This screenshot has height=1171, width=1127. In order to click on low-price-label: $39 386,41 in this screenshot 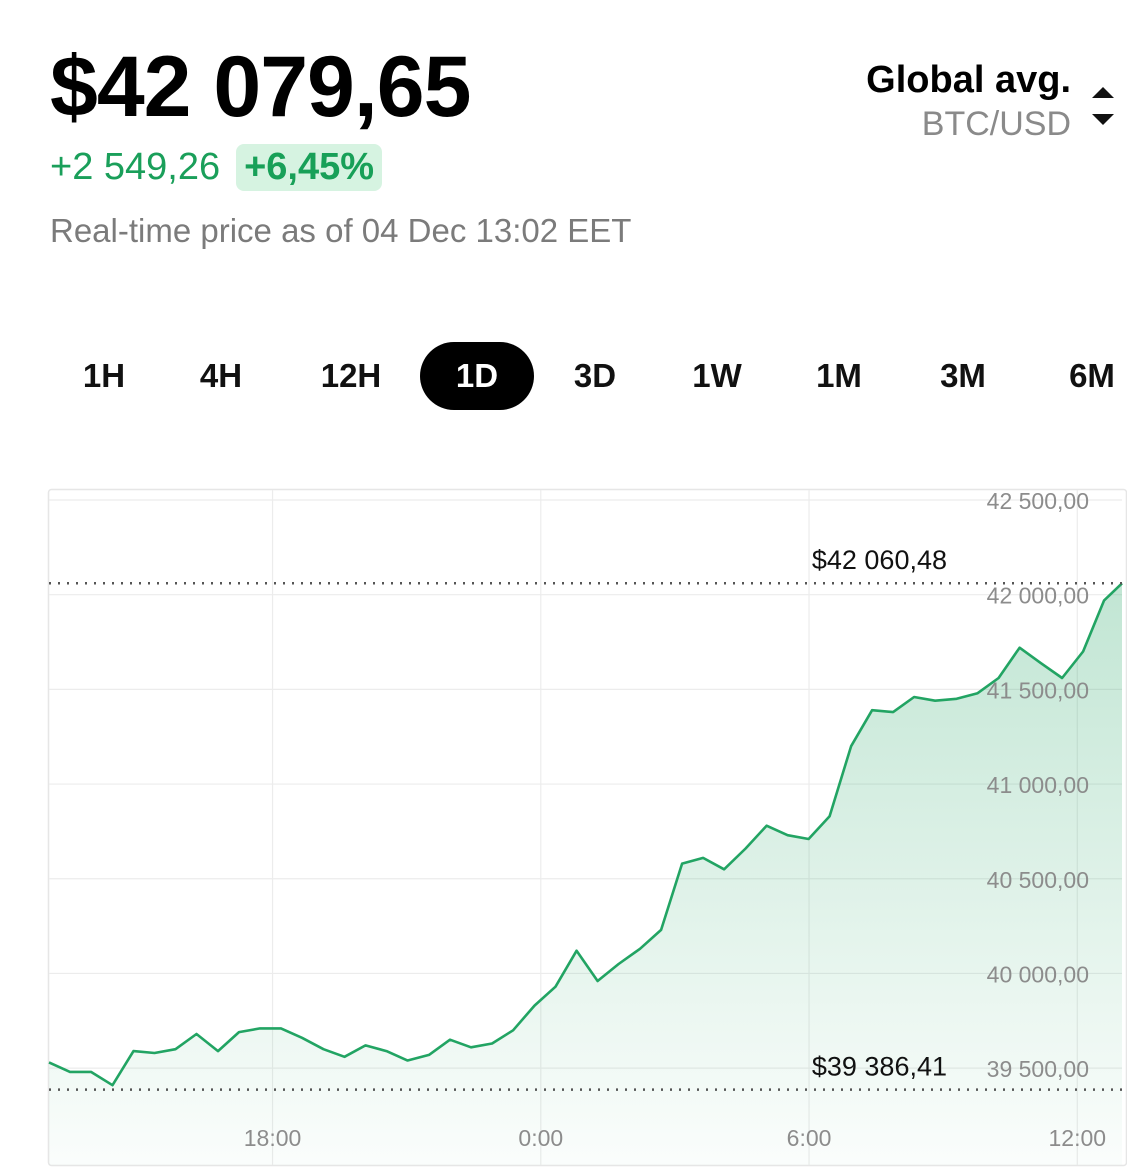, I will do `click(879, 1067)`.